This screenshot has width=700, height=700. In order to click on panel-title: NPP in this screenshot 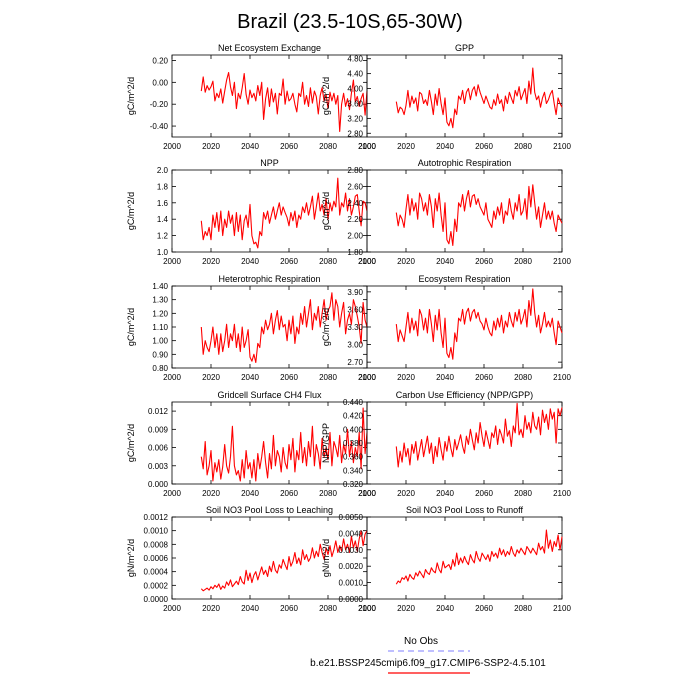, I will do `click(269, 163)`.